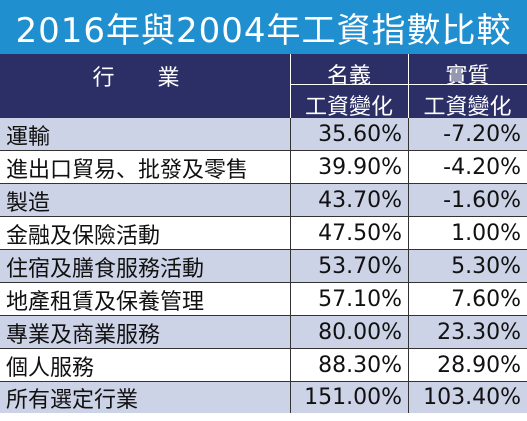 The width and height of the screenshot is (527, 421). I want to click on table-row: 個人服務 88.30% 28.90%, so click(263, 365).